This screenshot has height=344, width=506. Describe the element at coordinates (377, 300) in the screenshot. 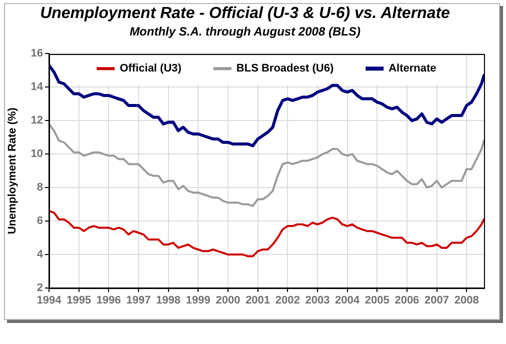

I see `x-tick-label: 2005` at that location.